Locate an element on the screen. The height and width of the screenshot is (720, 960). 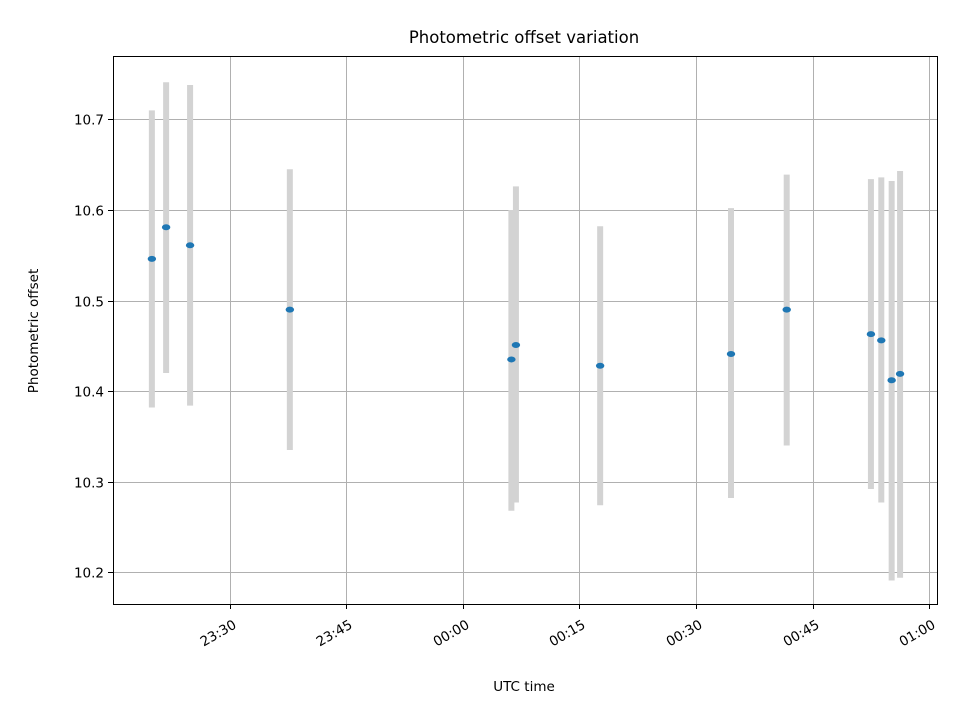
y-tick-label: 10.7 is located at coordinates (89, 121).